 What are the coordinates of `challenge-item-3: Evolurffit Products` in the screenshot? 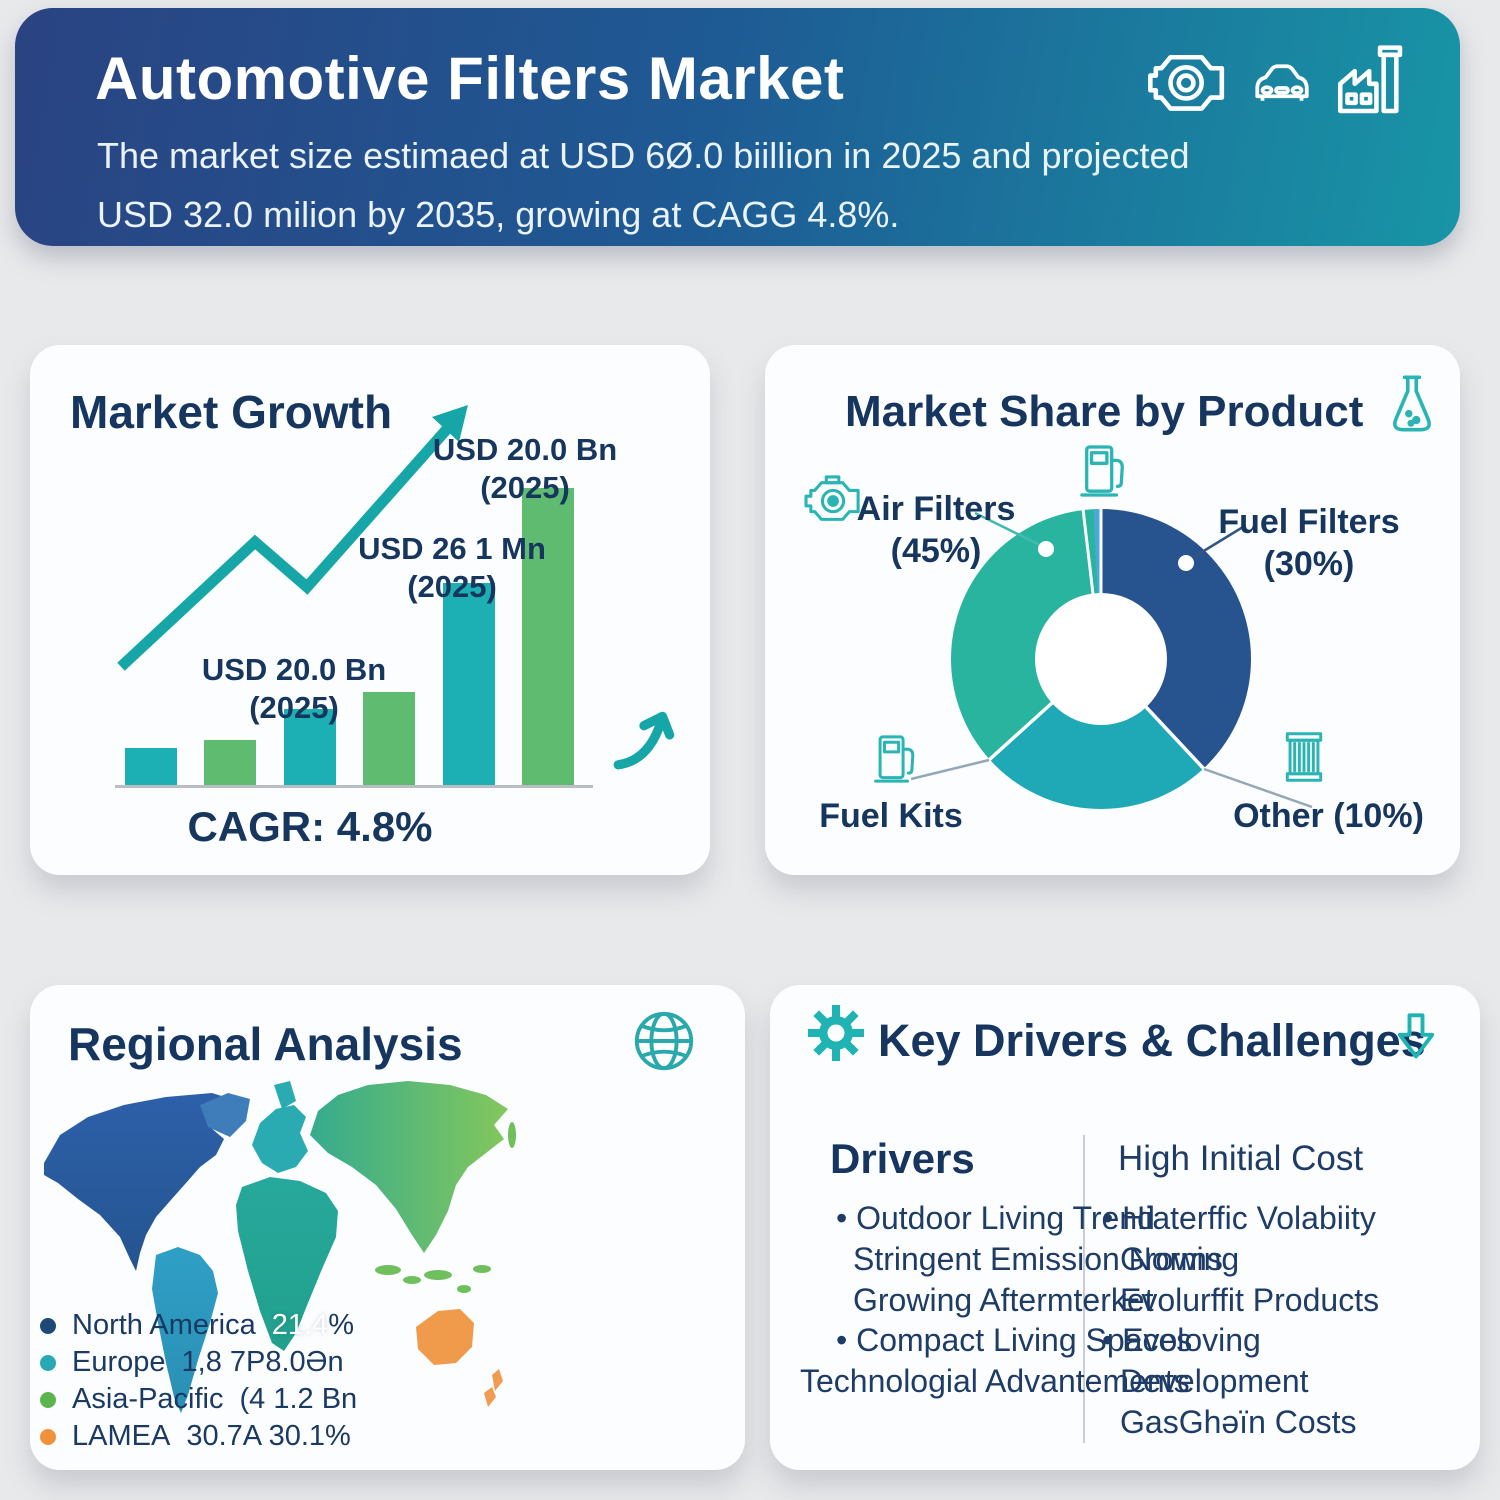 It's located at (1250, 1300).